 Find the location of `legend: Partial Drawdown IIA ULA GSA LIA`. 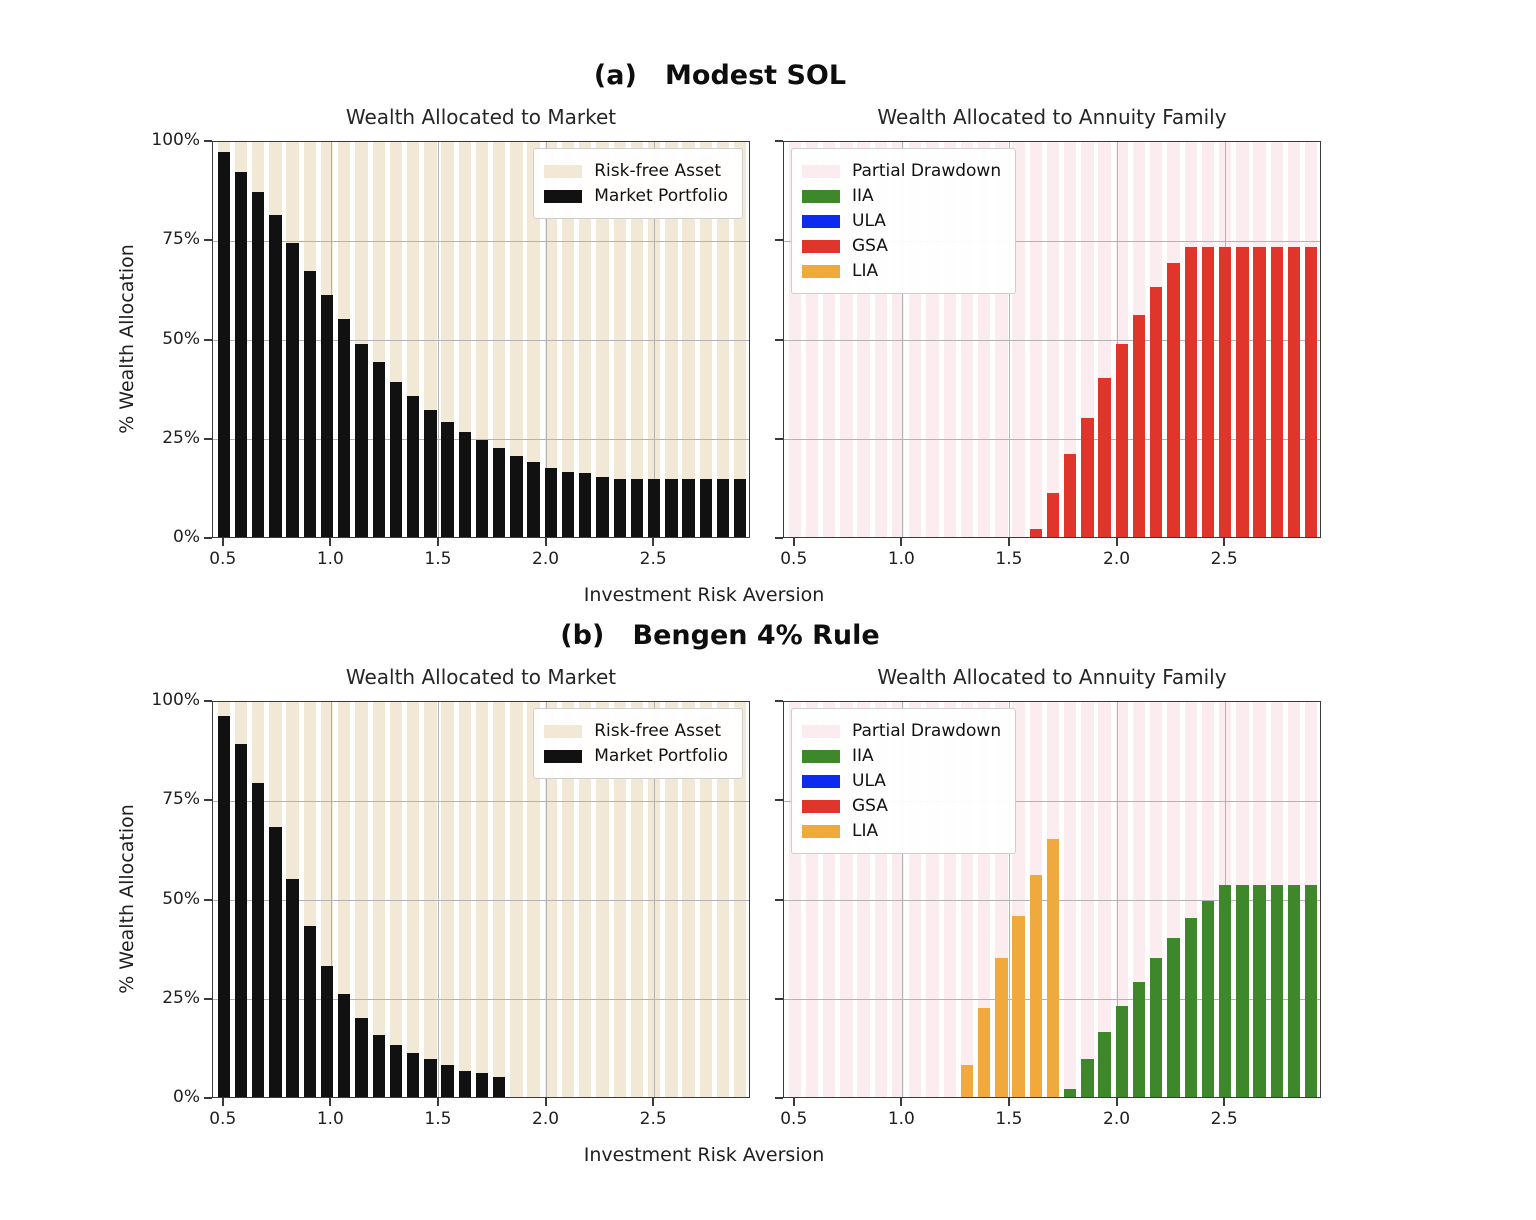

legend: Partial Drawdown IIA ULA GSA LIA is located at coordinates (904, 781).